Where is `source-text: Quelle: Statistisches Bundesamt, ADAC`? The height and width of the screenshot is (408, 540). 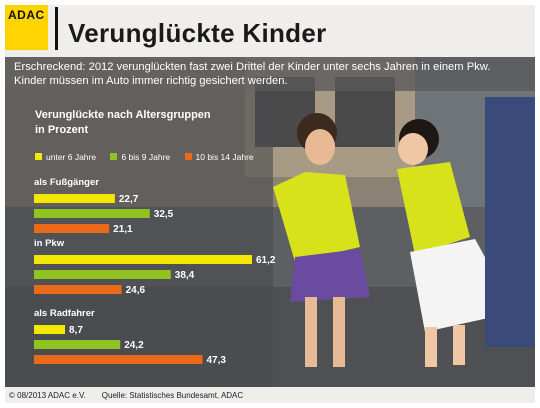
source-text: Quelle: Statistisches Bundesamt, ADAC is located at coordinates (172, 395).